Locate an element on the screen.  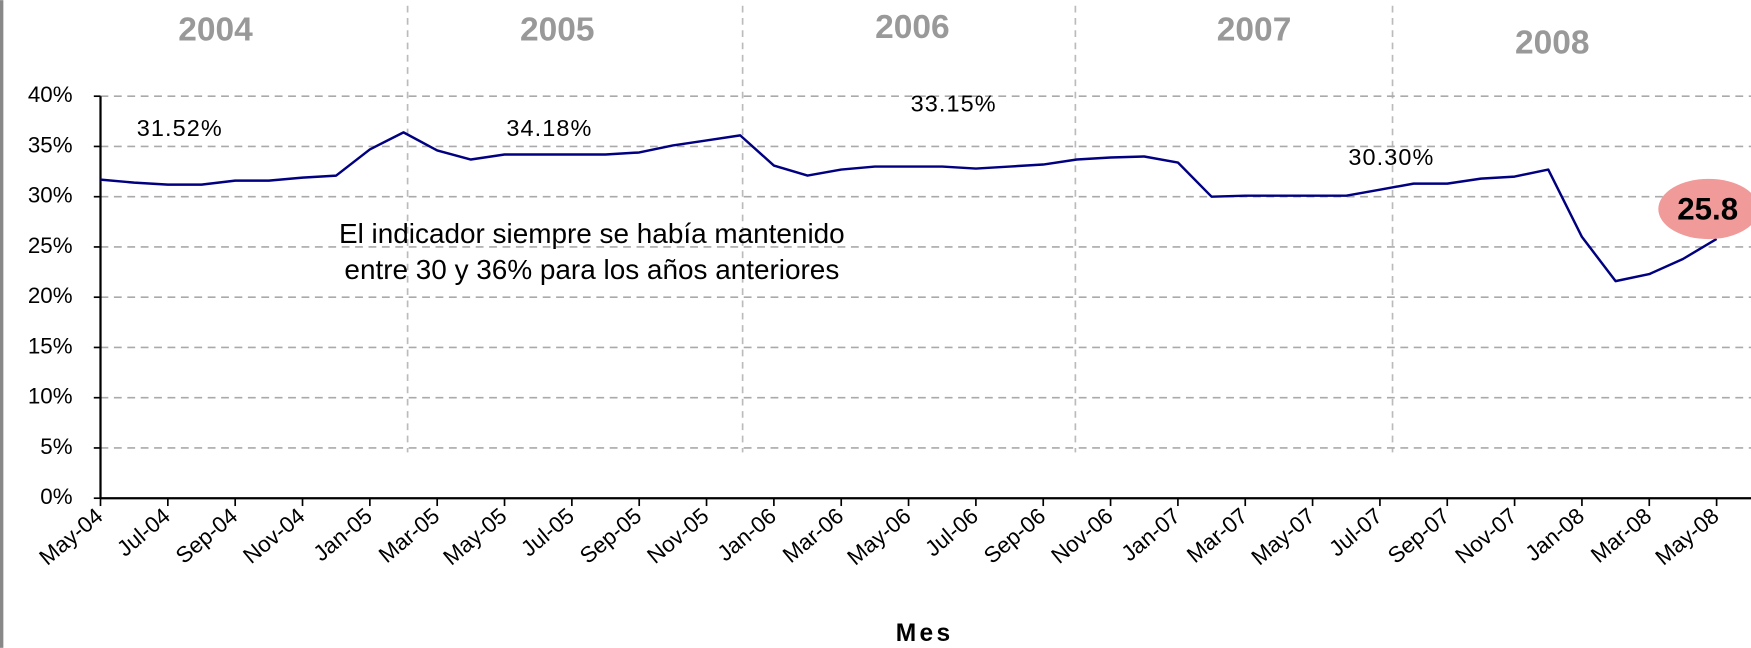
x-tick-label: May-06 is located at coordinates (878, 536).